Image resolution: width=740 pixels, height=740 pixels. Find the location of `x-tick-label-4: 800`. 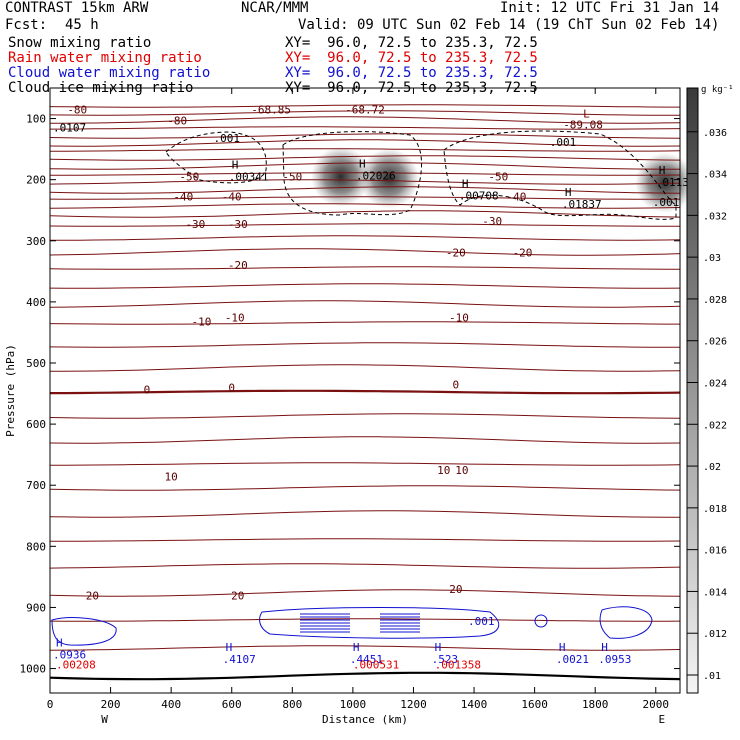

x-tick-label-4: 800 is located at coordinates (292, 704).